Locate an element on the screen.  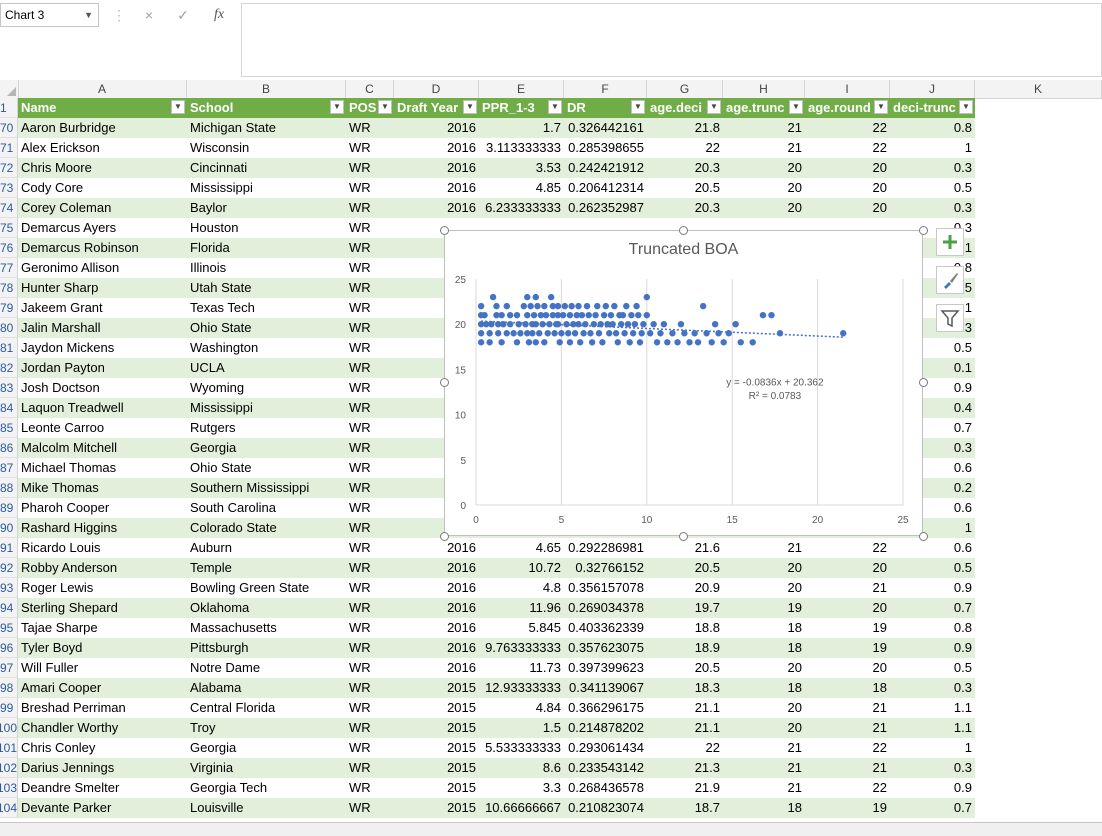
chart-elements-button is located at coordinates (950, 242).